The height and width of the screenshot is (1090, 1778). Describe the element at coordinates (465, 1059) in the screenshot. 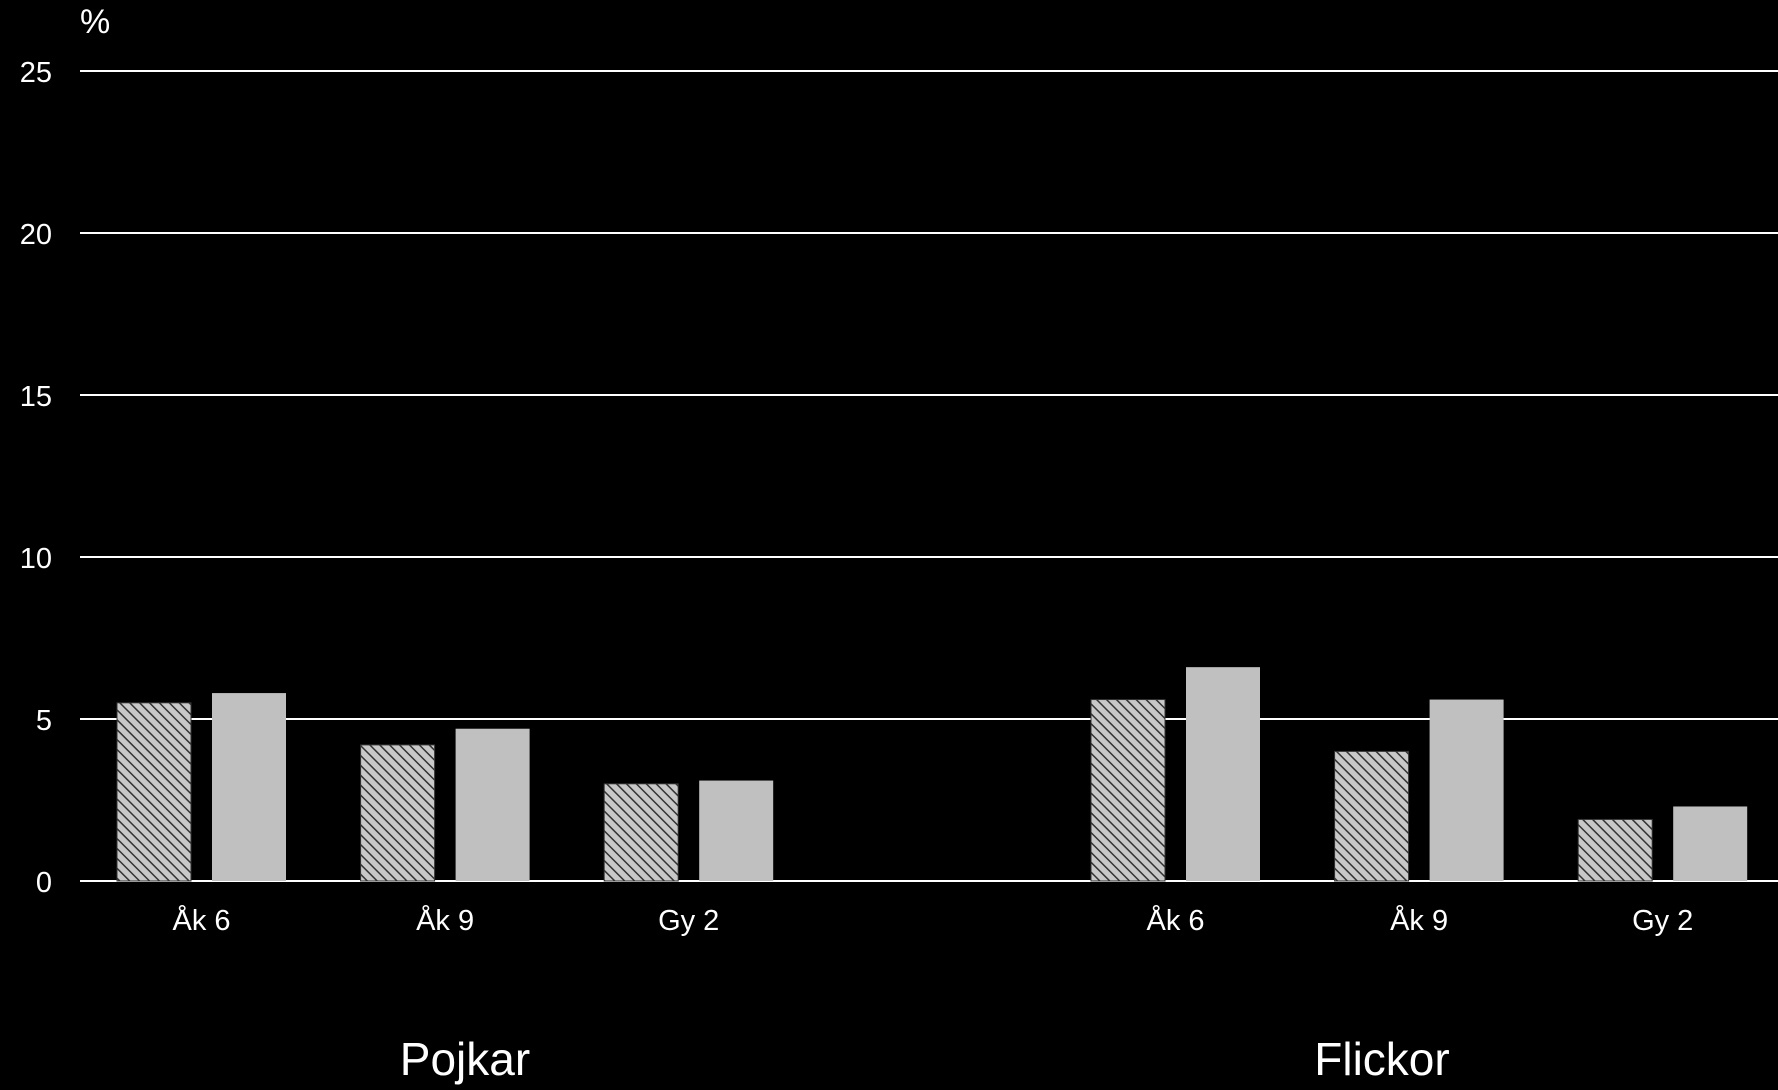

I see `group-label-pojkar: Pojkar` at that location.